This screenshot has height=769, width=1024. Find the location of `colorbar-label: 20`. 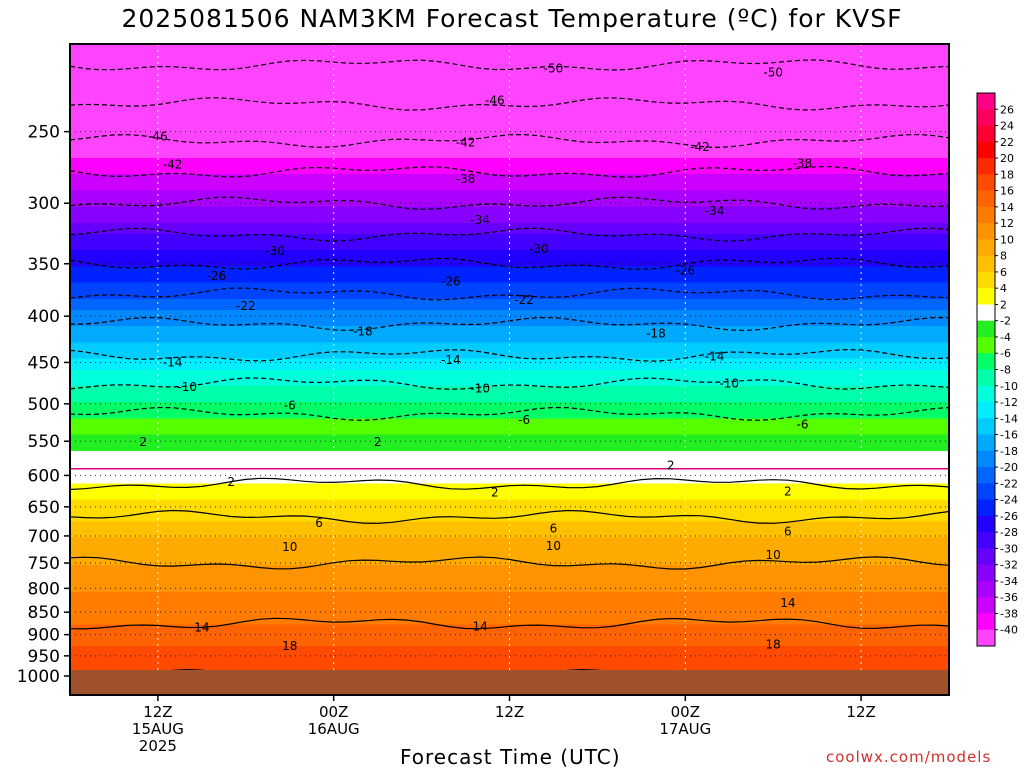

colorbar-label: 20 is located at coordinates (1007, 158).